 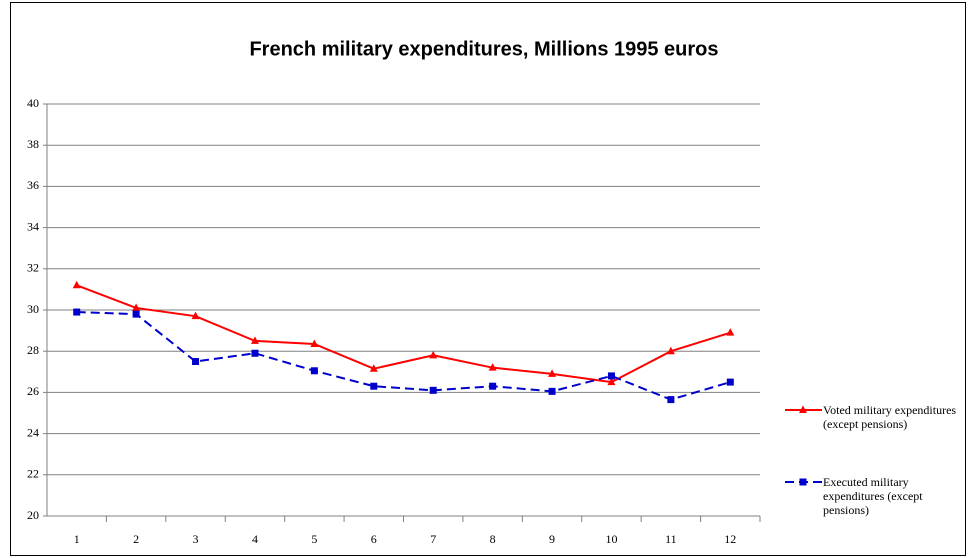 I want to click on x-tick-label: 1, so click(x=77, y=539).